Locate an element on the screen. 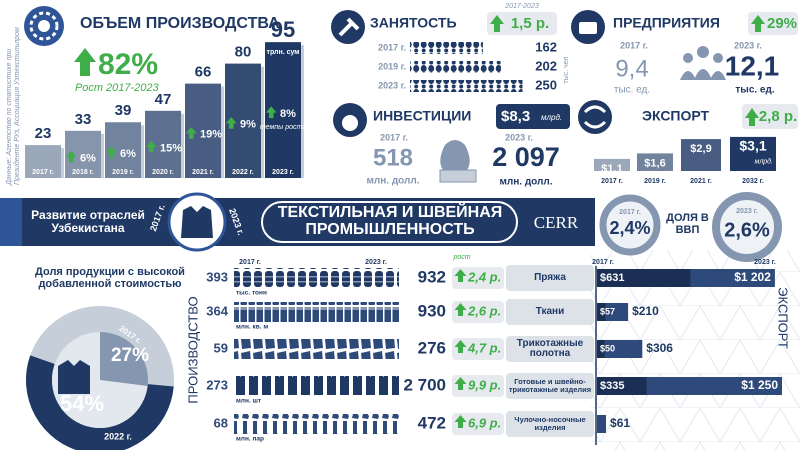  year-label: 2021 г. is located at coordinates (203, 172).